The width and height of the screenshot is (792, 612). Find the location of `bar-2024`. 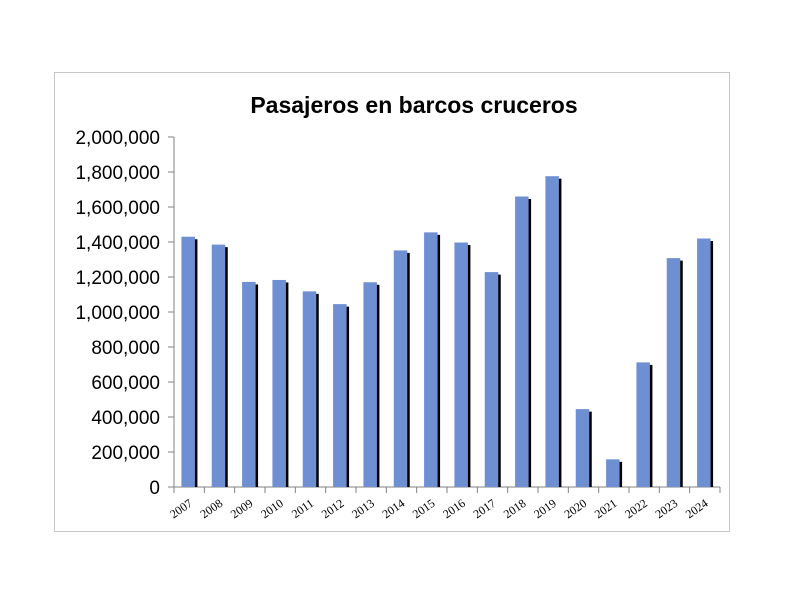

bar-2024 is located at coordinates (705, 362).